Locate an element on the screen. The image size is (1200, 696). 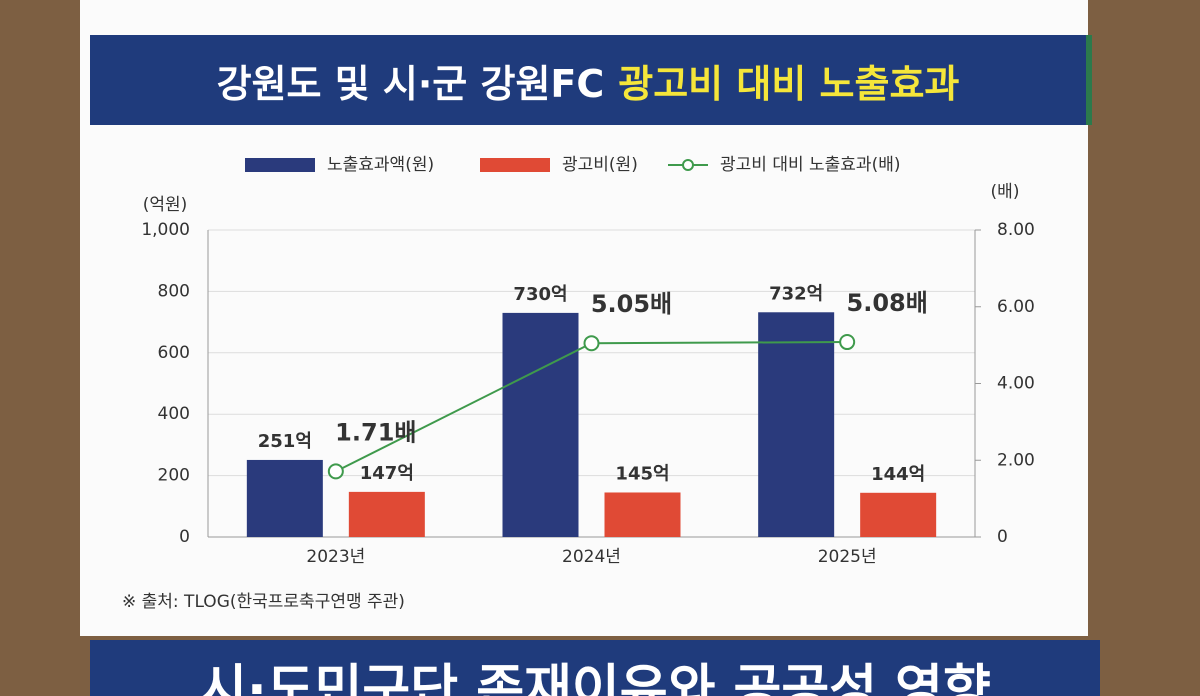
value-label: 145억 is located at coordinates (642, 473).